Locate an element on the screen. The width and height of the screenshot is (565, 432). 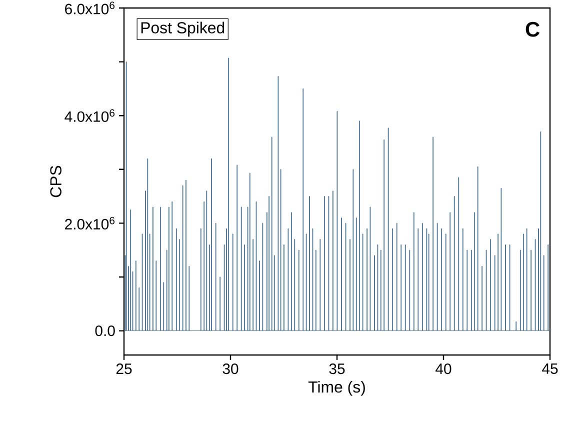
x-tick-label: 25 is located at coordinates (124, 369).